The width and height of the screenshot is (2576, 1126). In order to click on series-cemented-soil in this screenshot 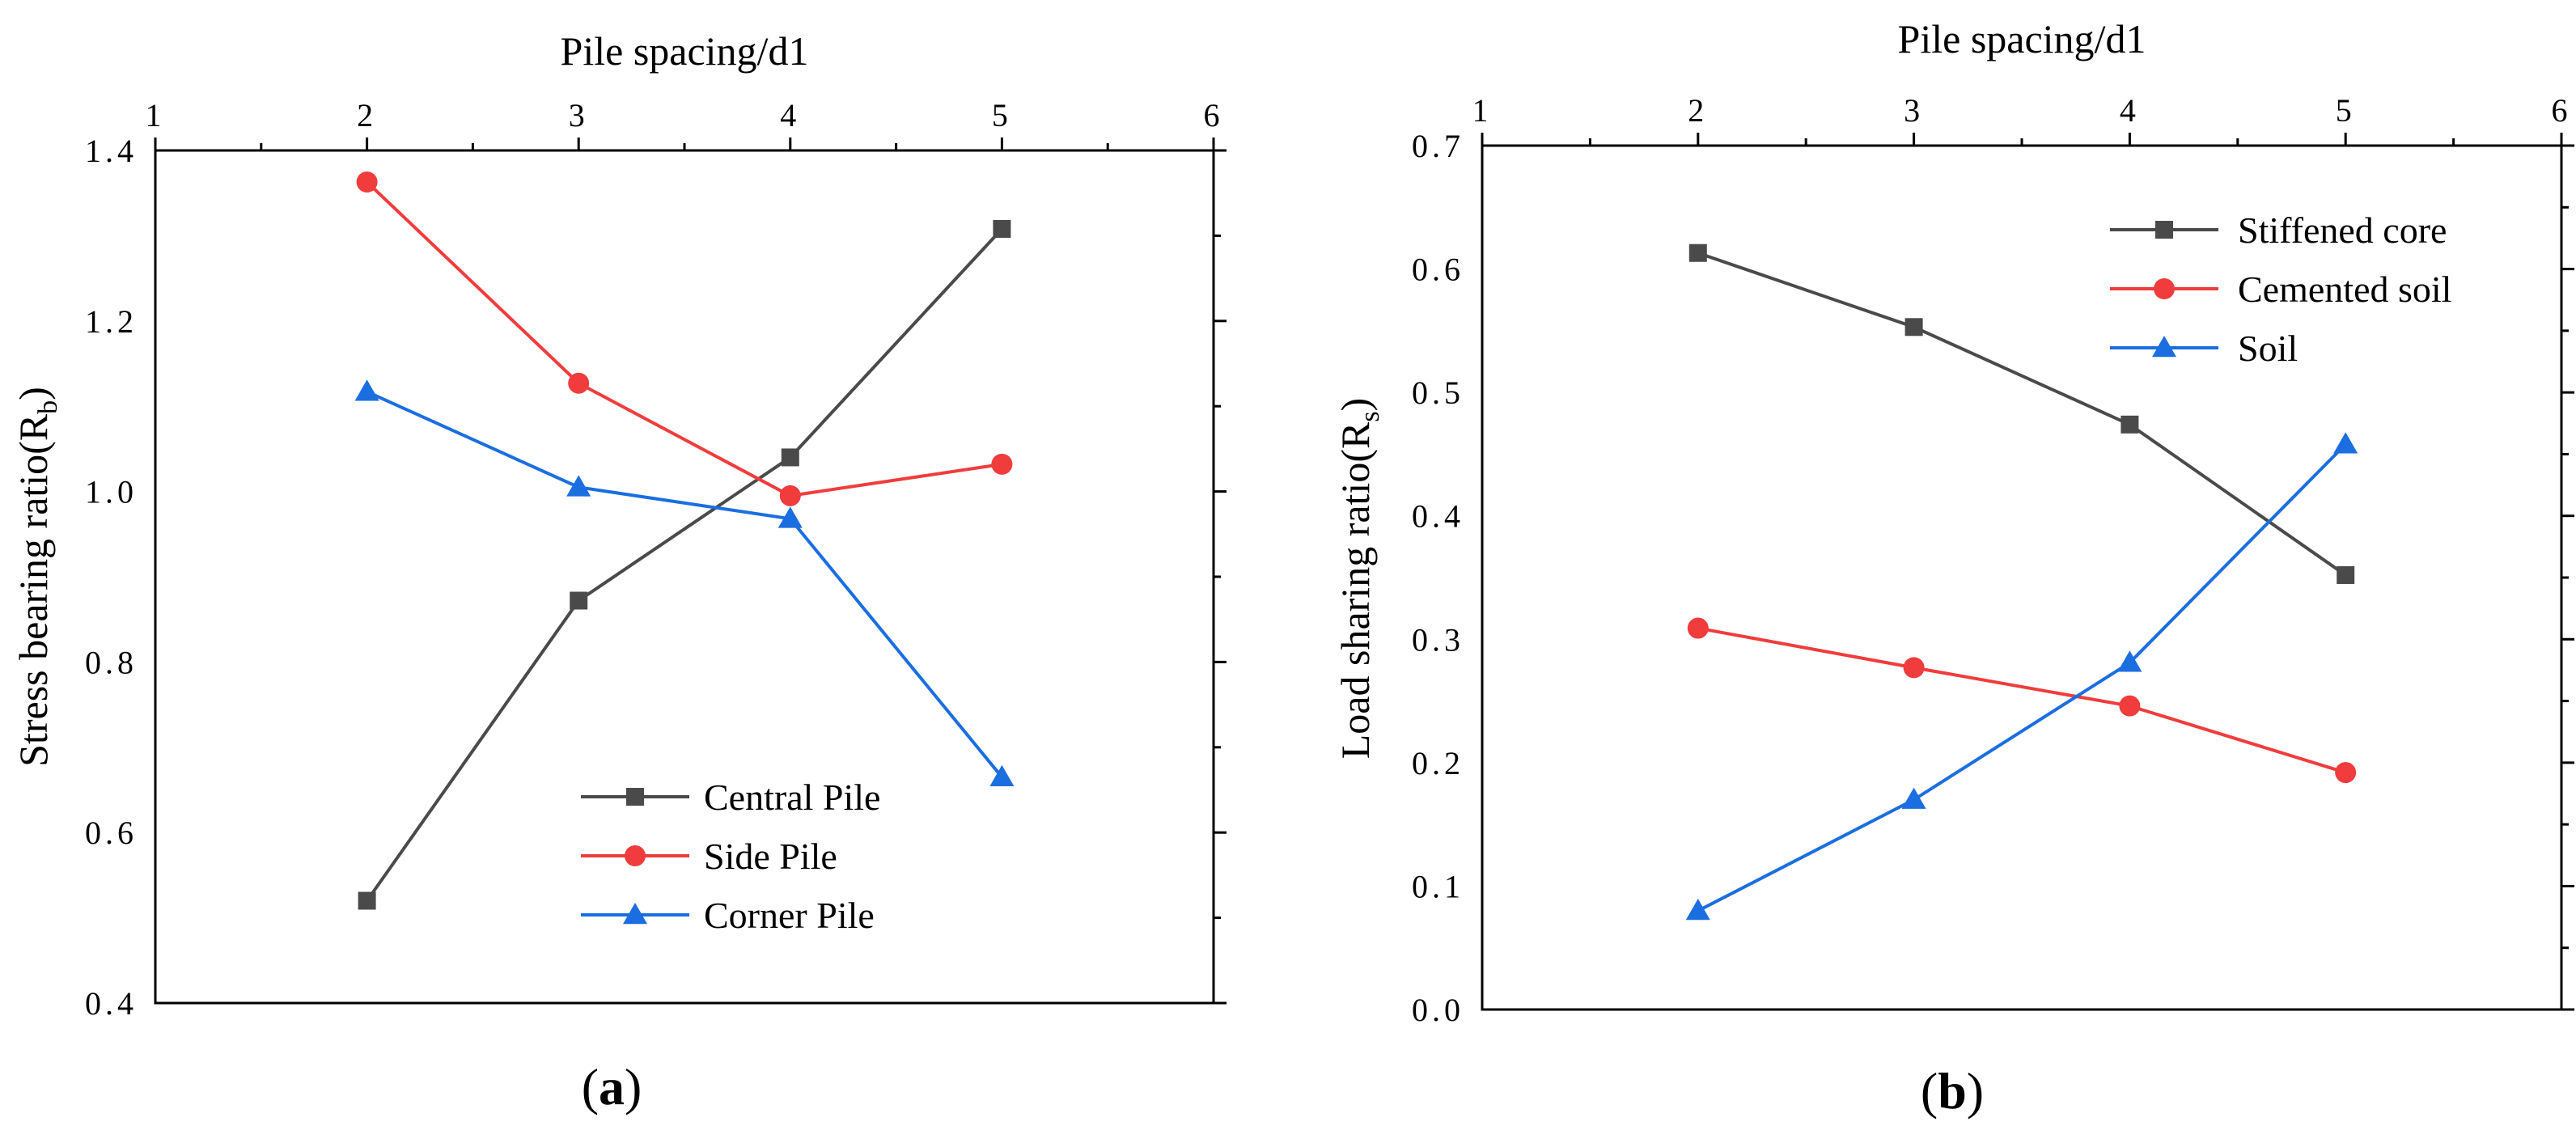, I will do `click(2022, 700)`.